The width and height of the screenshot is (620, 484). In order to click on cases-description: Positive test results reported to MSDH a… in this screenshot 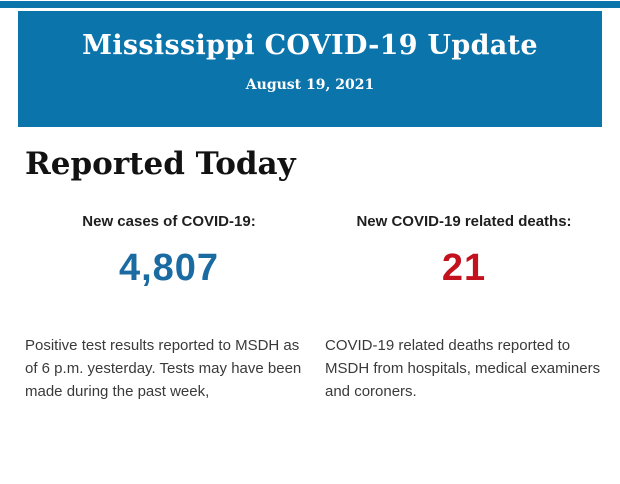, I will do `click(163, 368)`.